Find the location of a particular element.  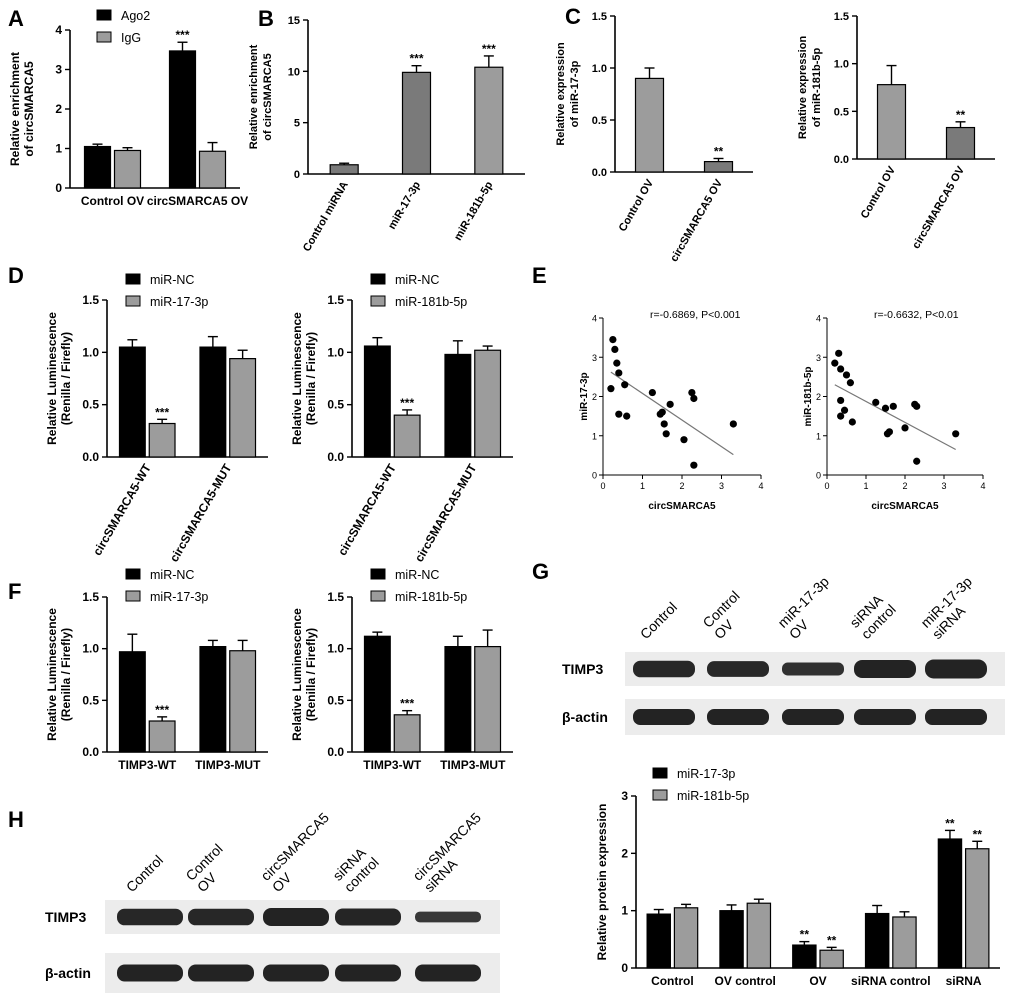

category-label: Control miRNA is located at coordinates (326, 216).